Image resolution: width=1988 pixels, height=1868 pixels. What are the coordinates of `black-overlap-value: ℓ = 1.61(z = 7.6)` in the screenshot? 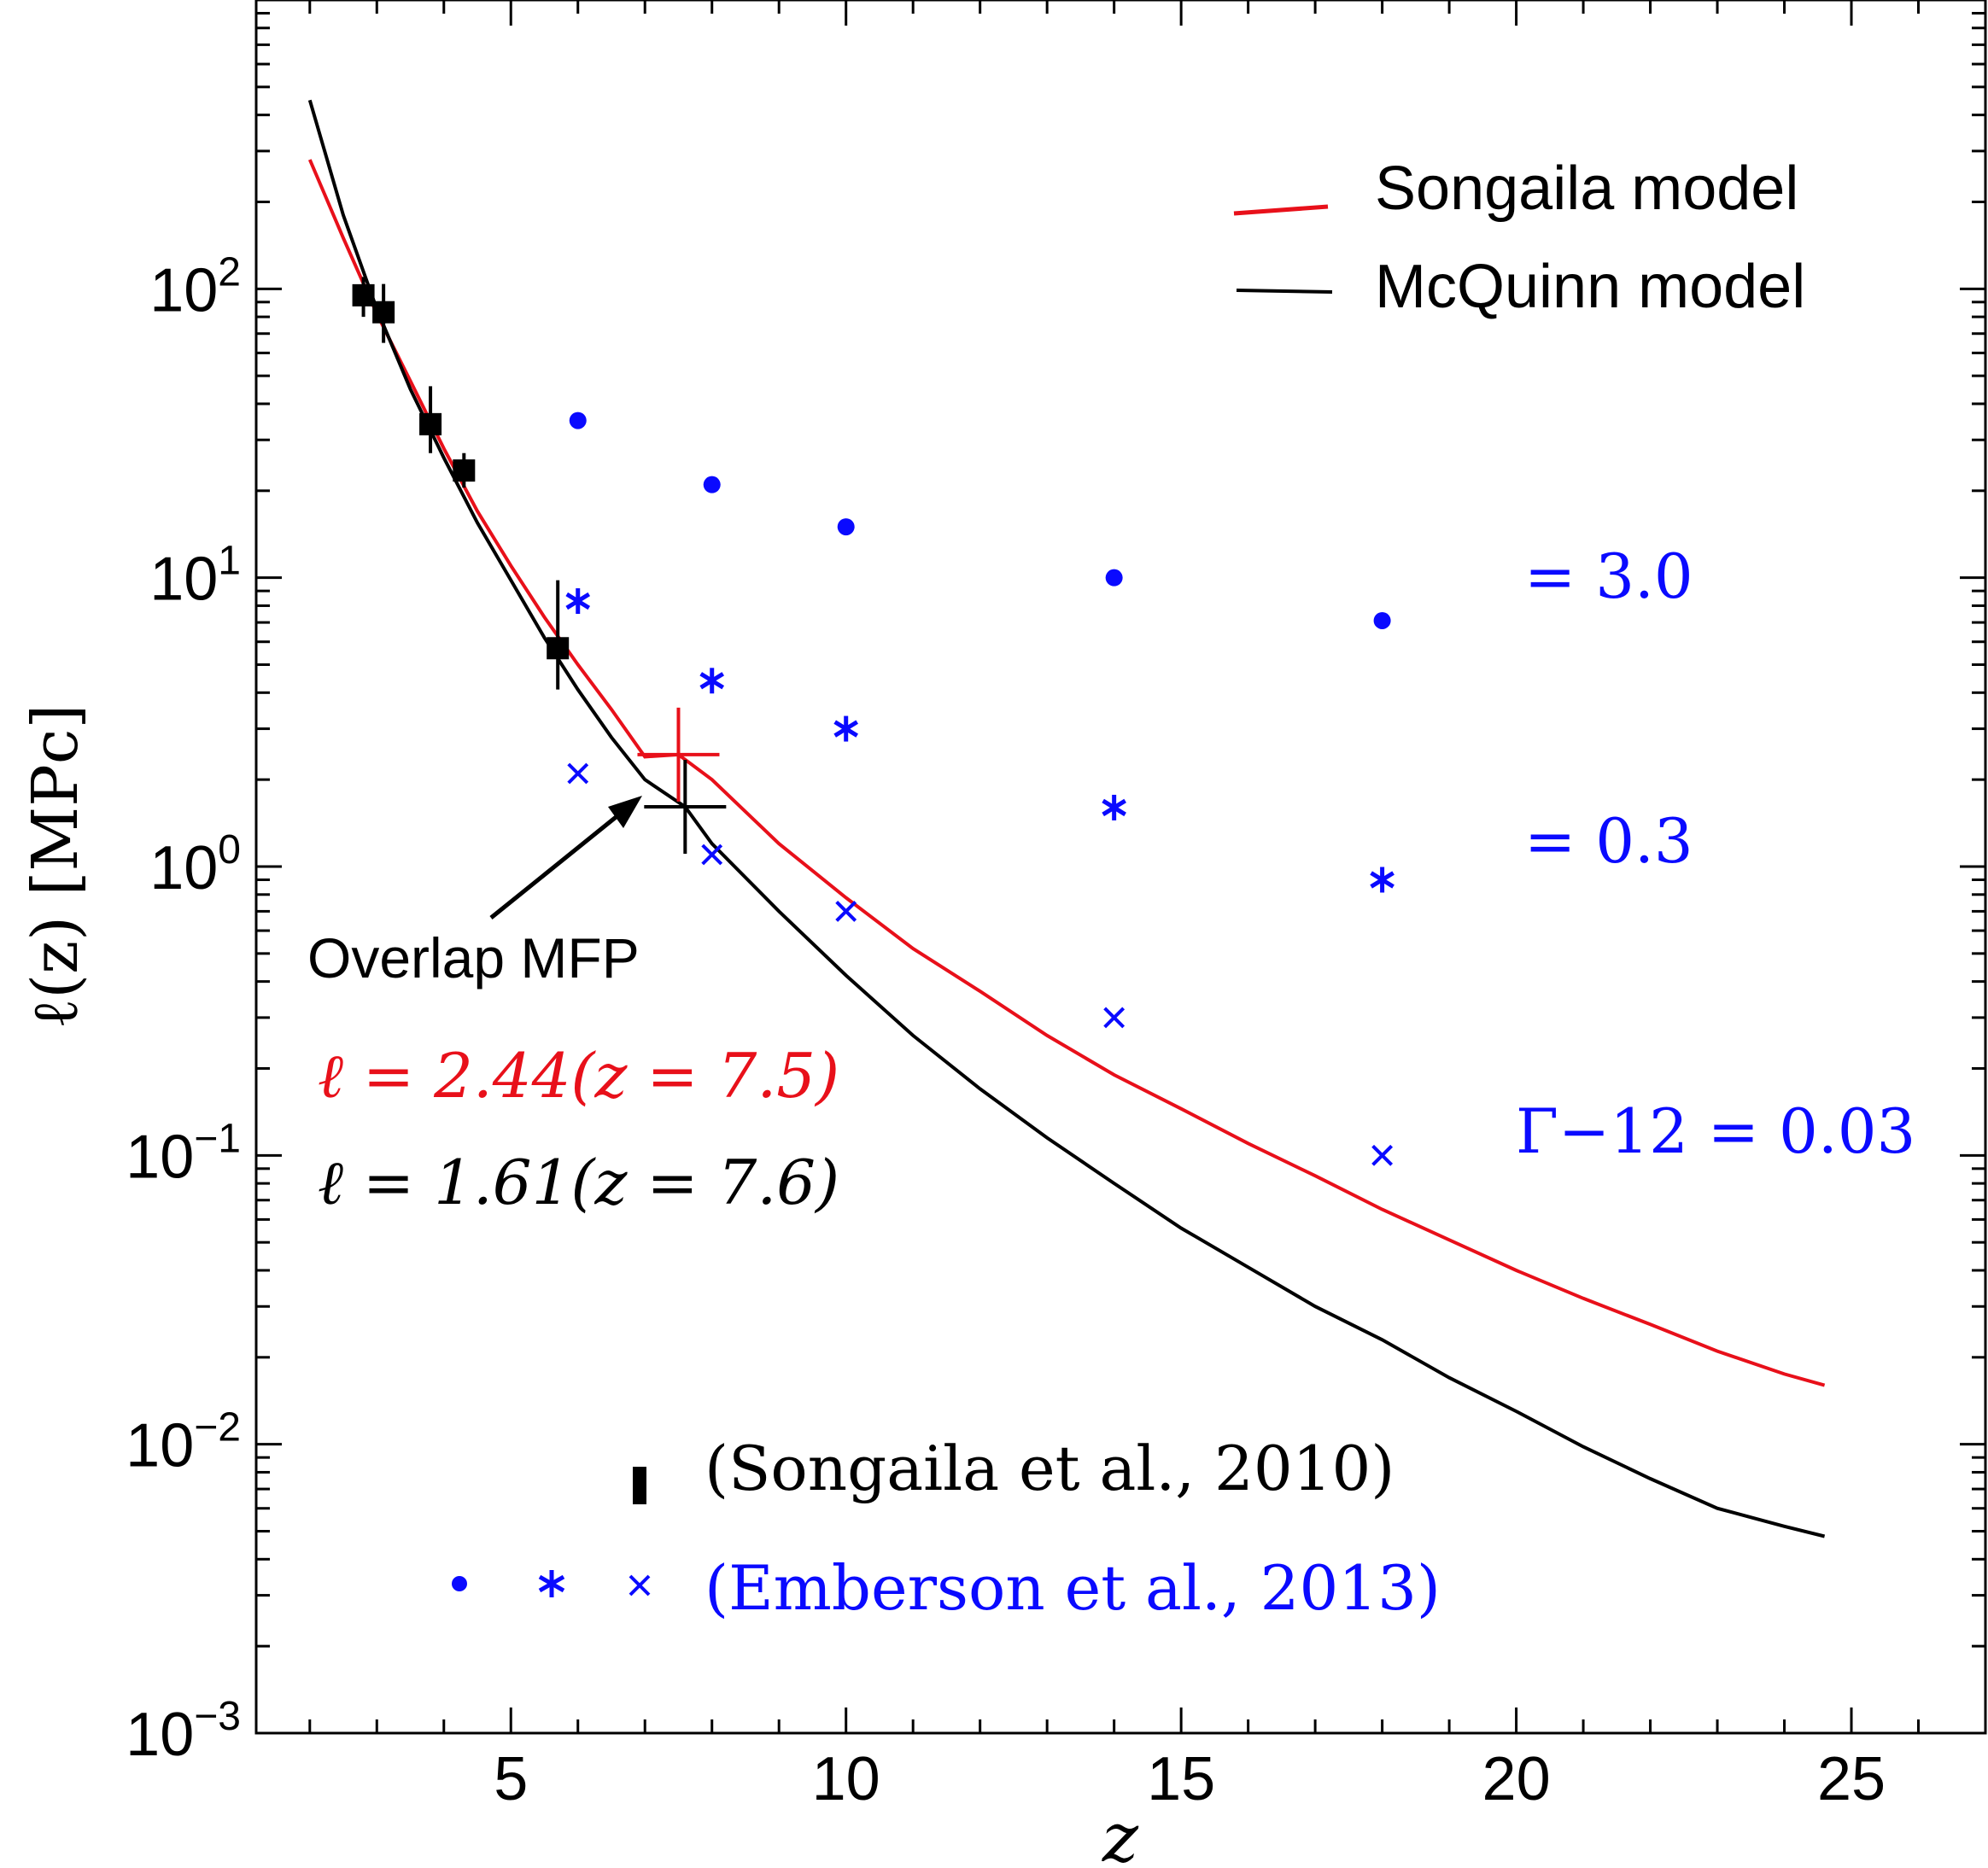 It's located at (578, 1182).